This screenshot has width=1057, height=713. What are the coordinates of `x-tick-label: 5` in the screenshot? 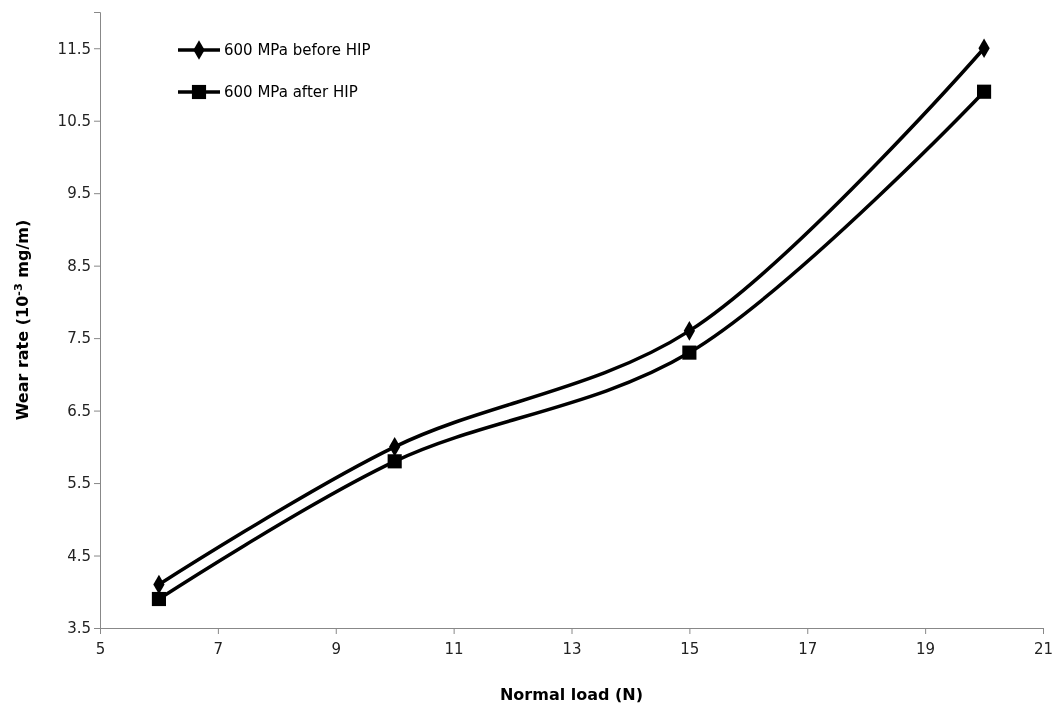 It's located at (100, 648).